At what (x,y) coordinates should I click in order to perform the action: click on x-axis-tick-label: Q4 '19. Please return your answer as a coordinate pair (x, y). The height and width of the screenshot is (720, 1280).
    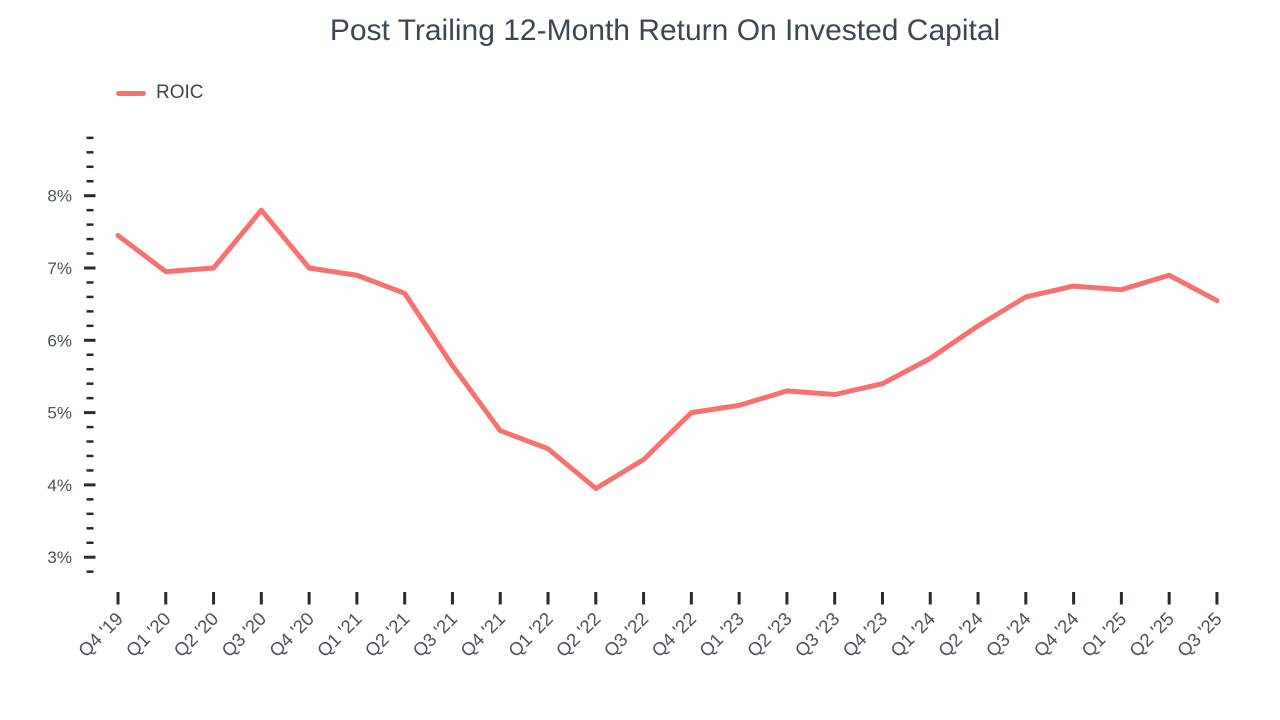
    Looking at the image, I should click on (100, 634).